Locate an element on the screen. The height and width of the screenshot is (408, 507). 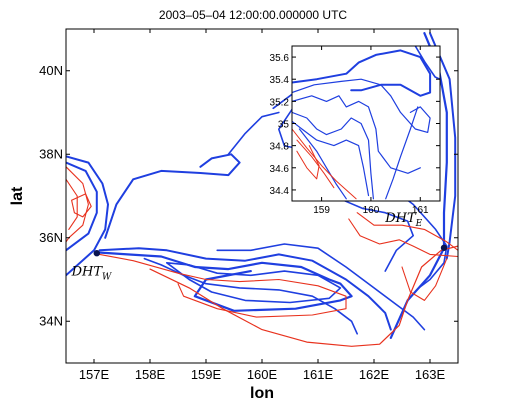
inset-x-ticks: 159 160 161 is located at coordinates (371, 131).